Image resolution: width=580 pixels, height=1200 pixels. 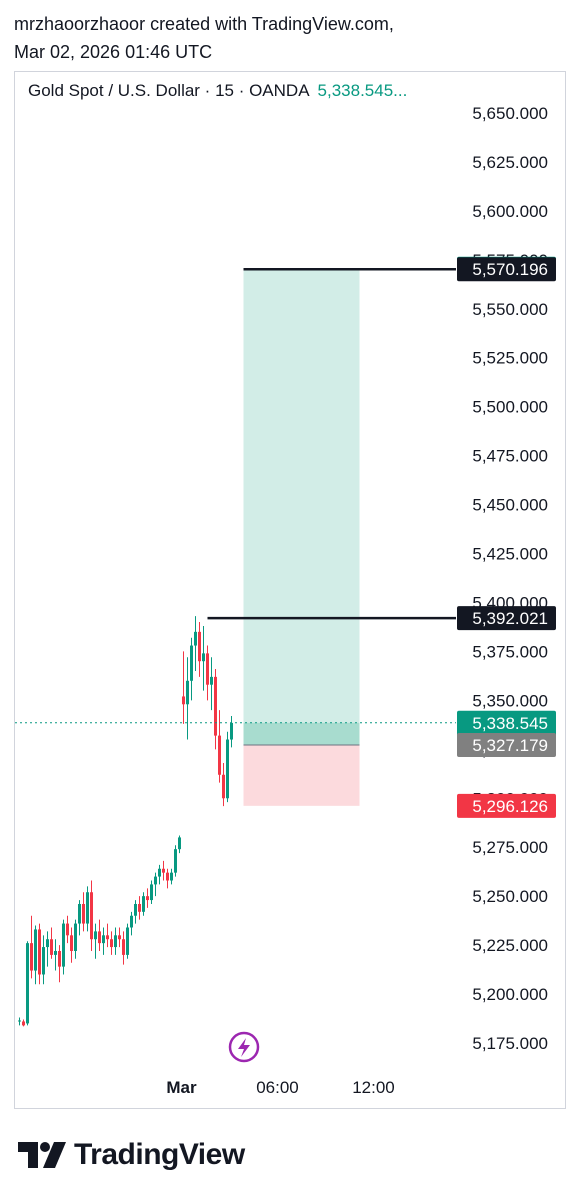 What do you see at coordinates (510, 651) in the screenshot?
I see `y-tick-label: 5,375.000` at bounding box center [510, 651].